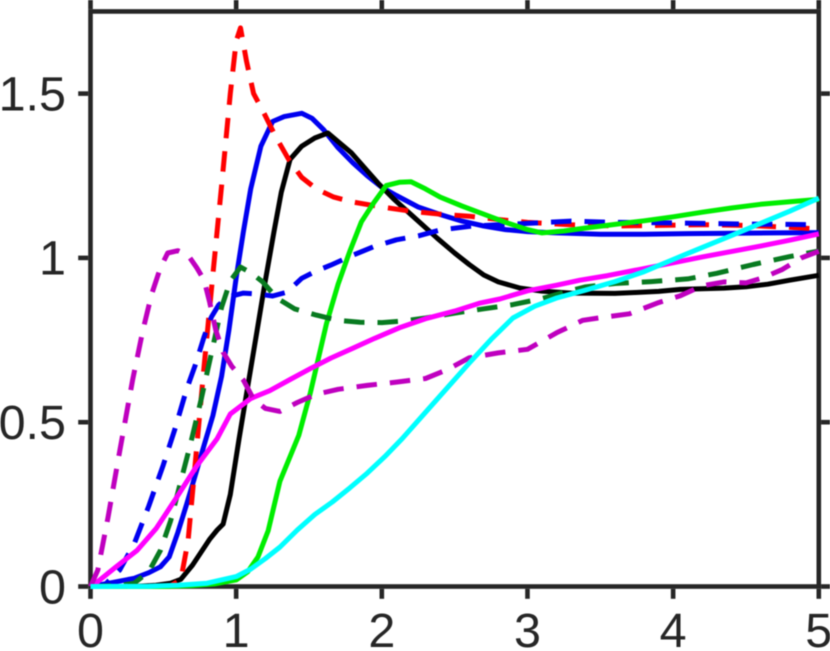  Describe the element at coordinates (236, 627) in the screenshot. I see `x-tick-label: 1` at that location.